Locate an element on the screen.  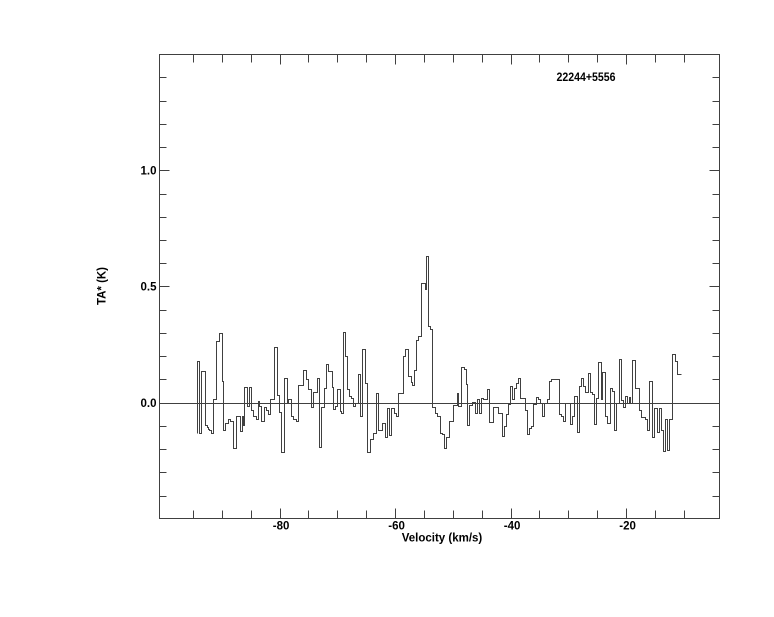
svg-text: TA* (K) is located at coordinates (103, 286).